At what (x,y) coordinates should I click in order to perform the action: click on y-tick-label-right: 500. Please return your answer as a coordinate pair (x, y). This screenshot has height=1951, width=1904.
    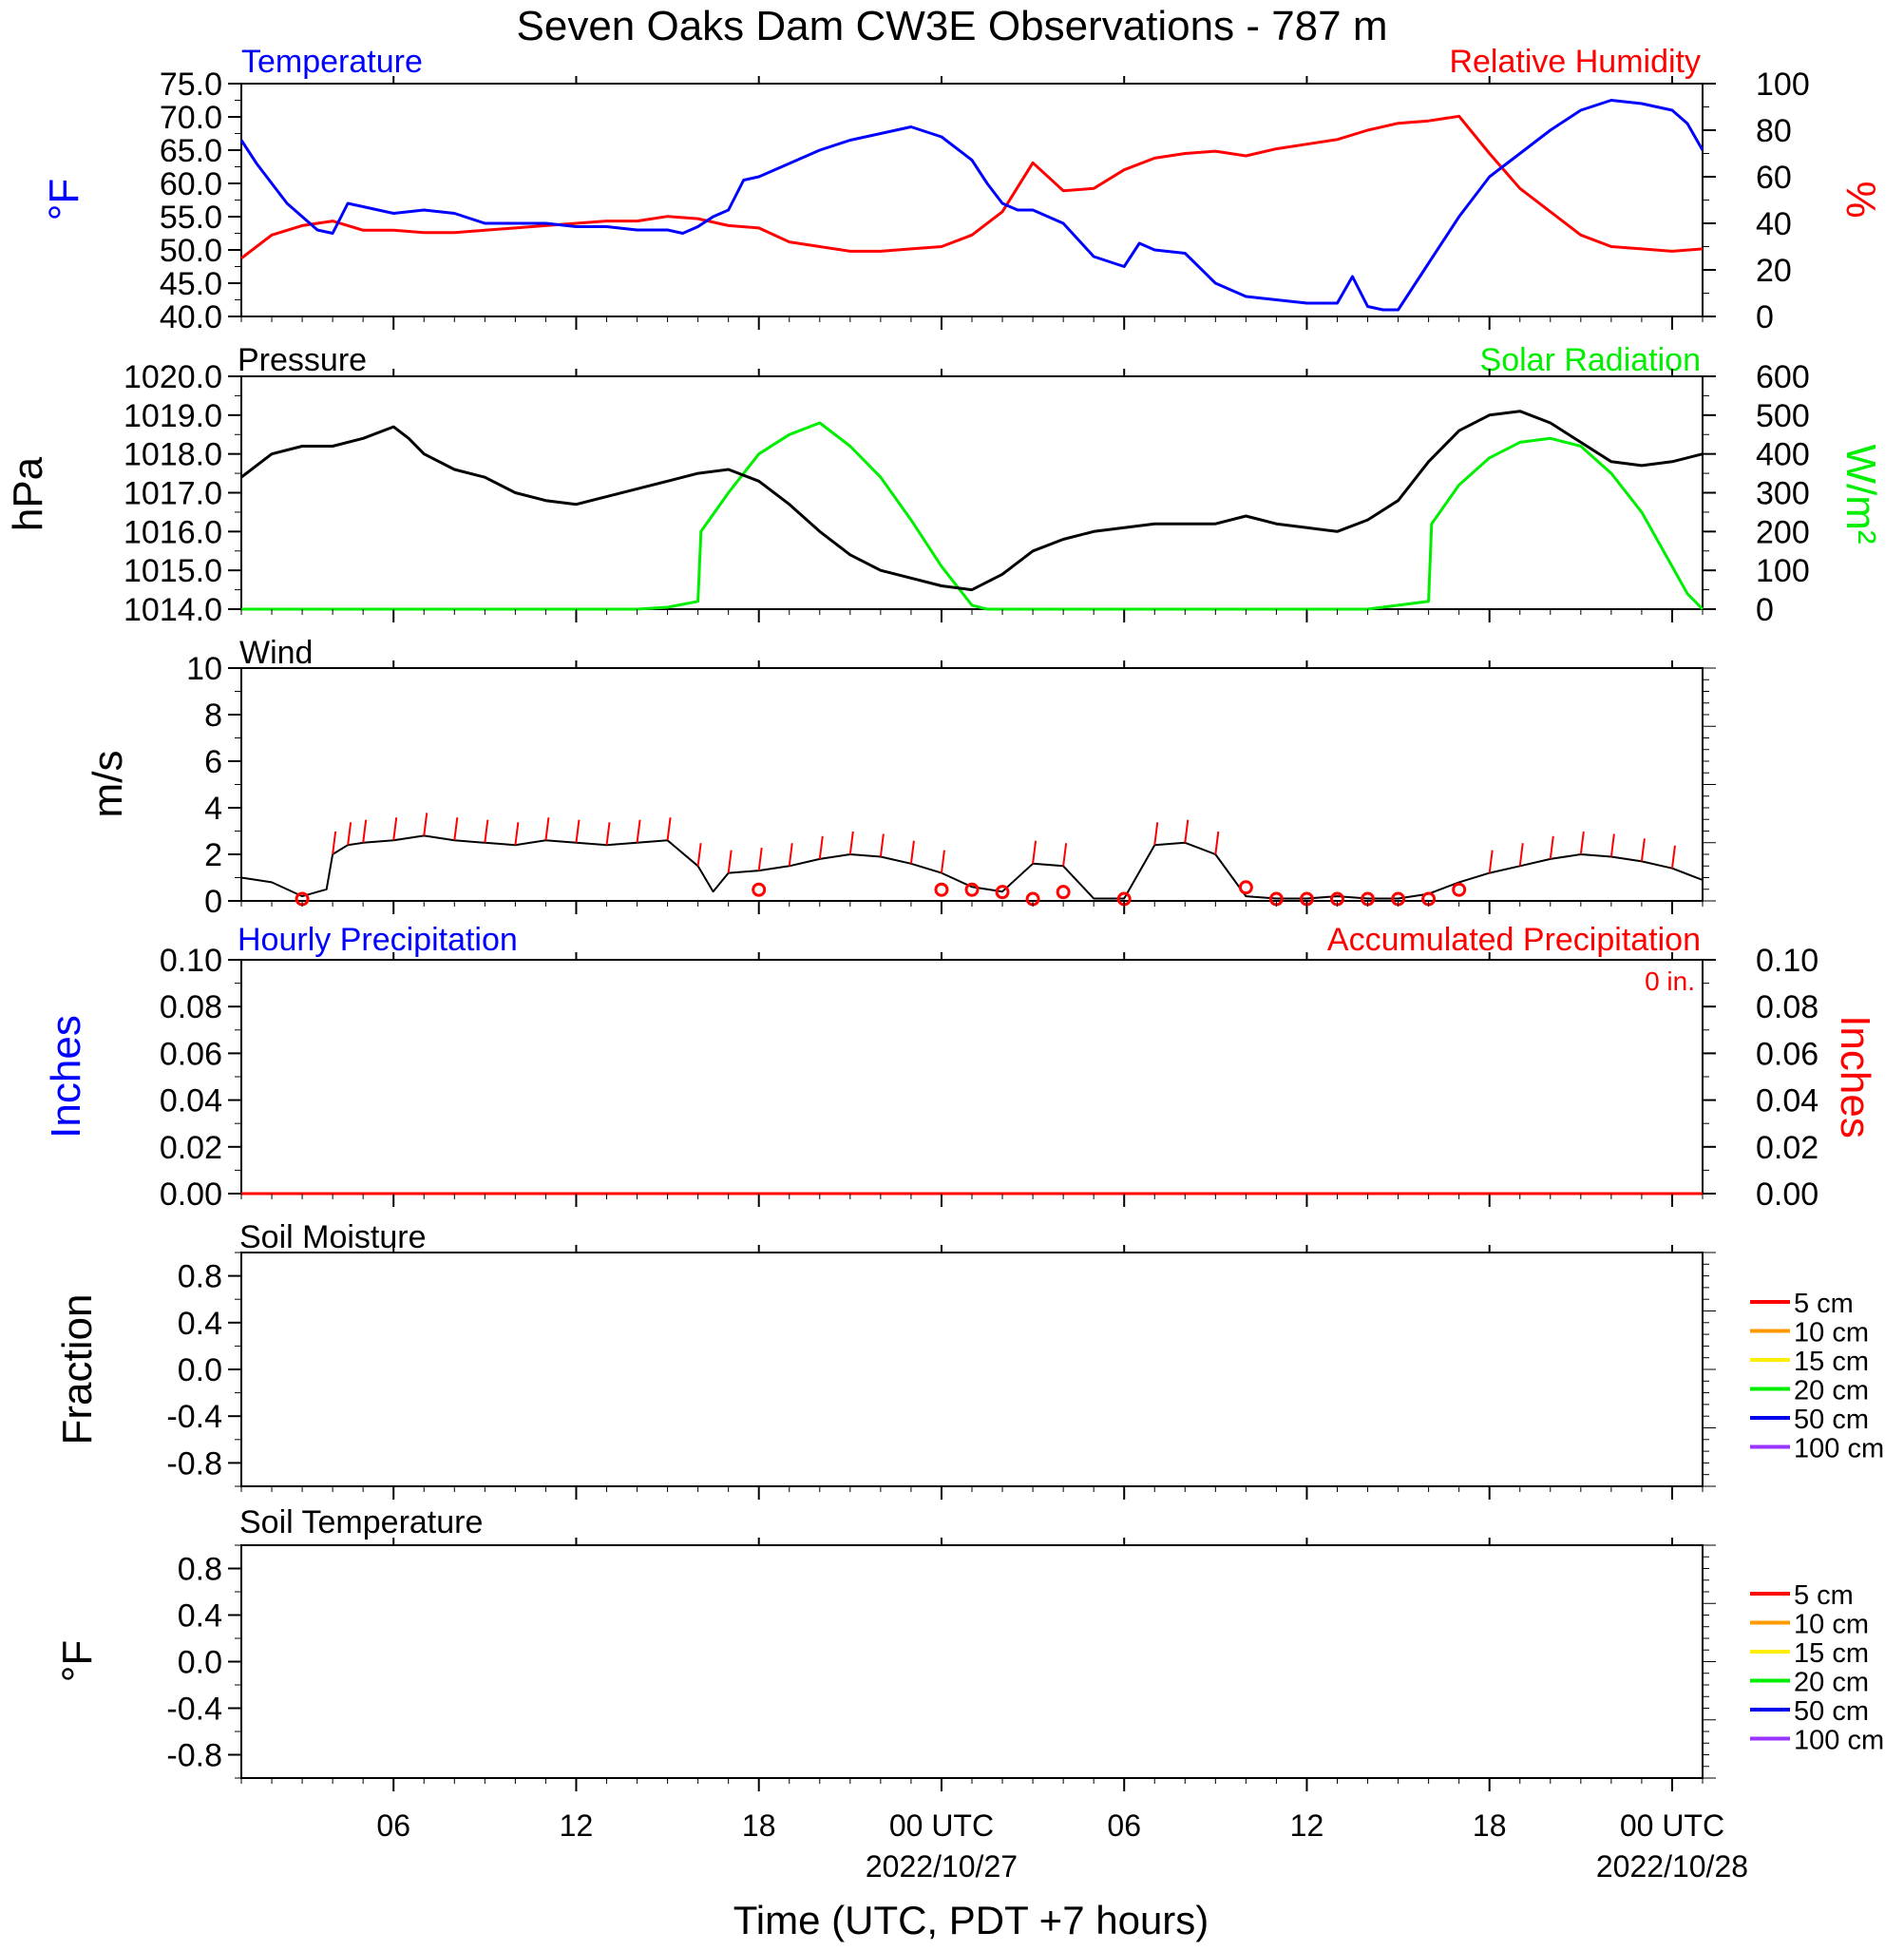
    Looking at the image, I should click on (1783, 416).